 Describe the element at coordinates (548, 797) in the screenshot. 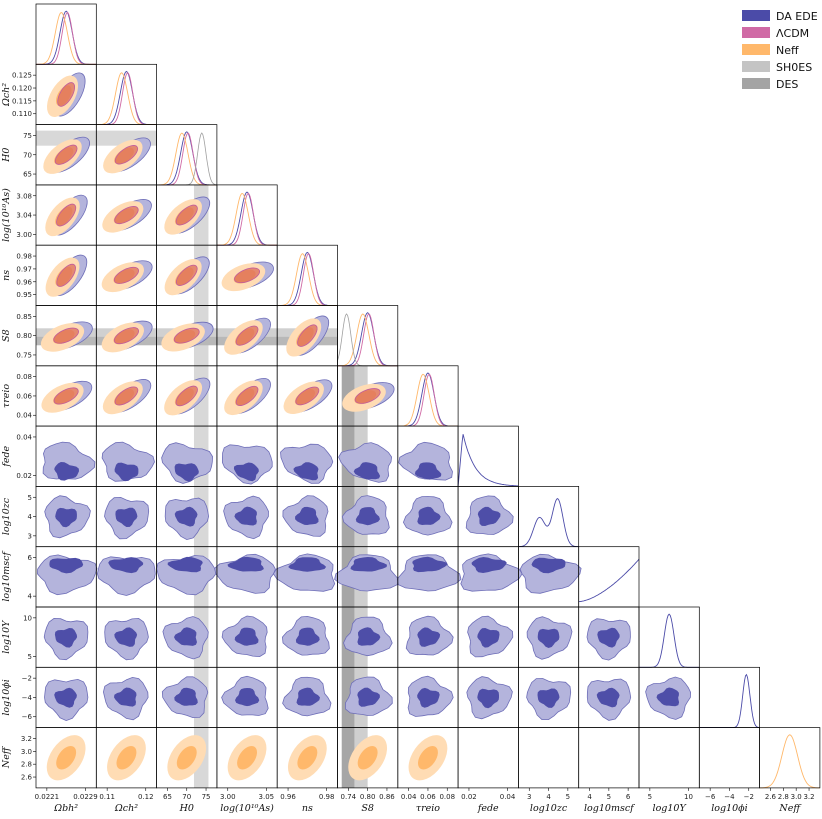

I see `x-tick-label: 4` at that location.